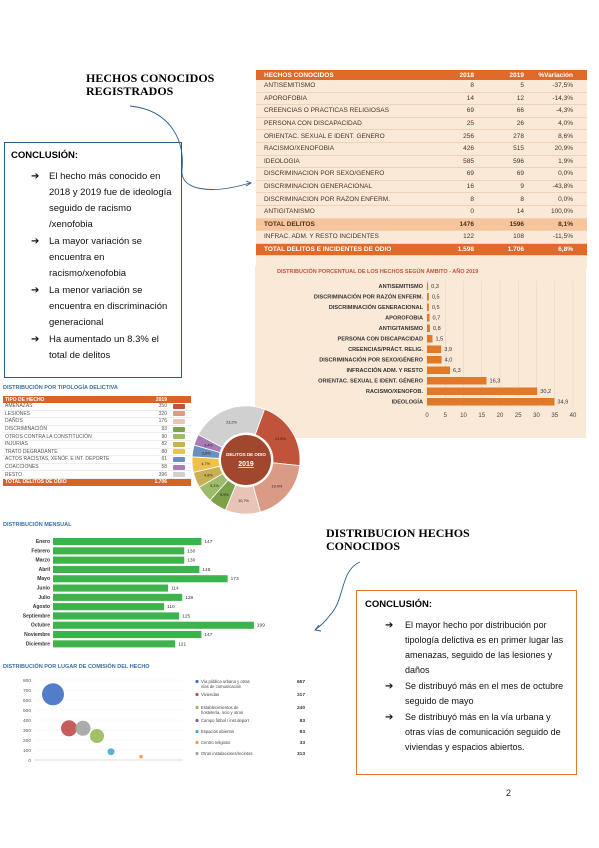  I want to click on slice-label: 5,5%, so click(224, 495).